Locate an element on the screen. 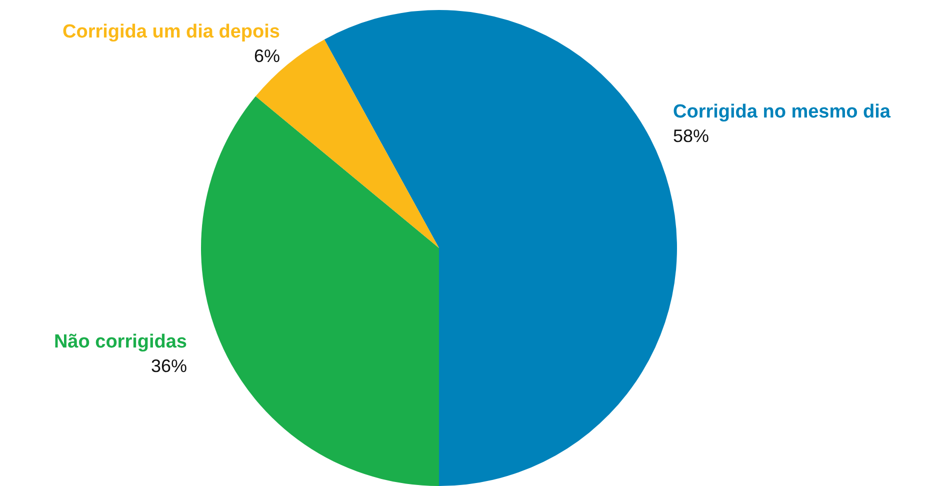  data-label: 58% is located at coordinates (691, 136).